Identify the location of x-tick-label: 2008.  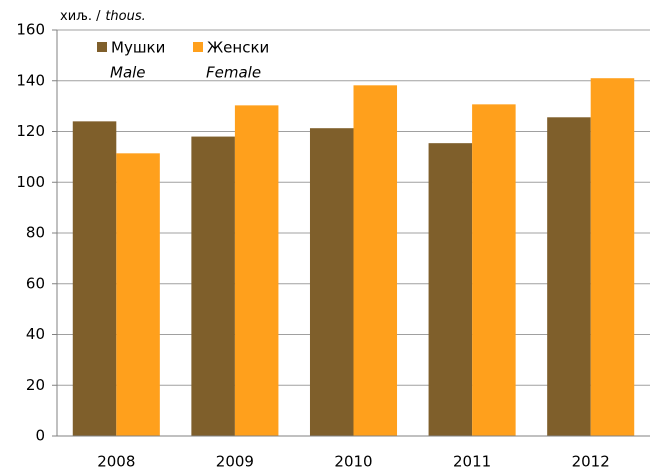
(116, 462).